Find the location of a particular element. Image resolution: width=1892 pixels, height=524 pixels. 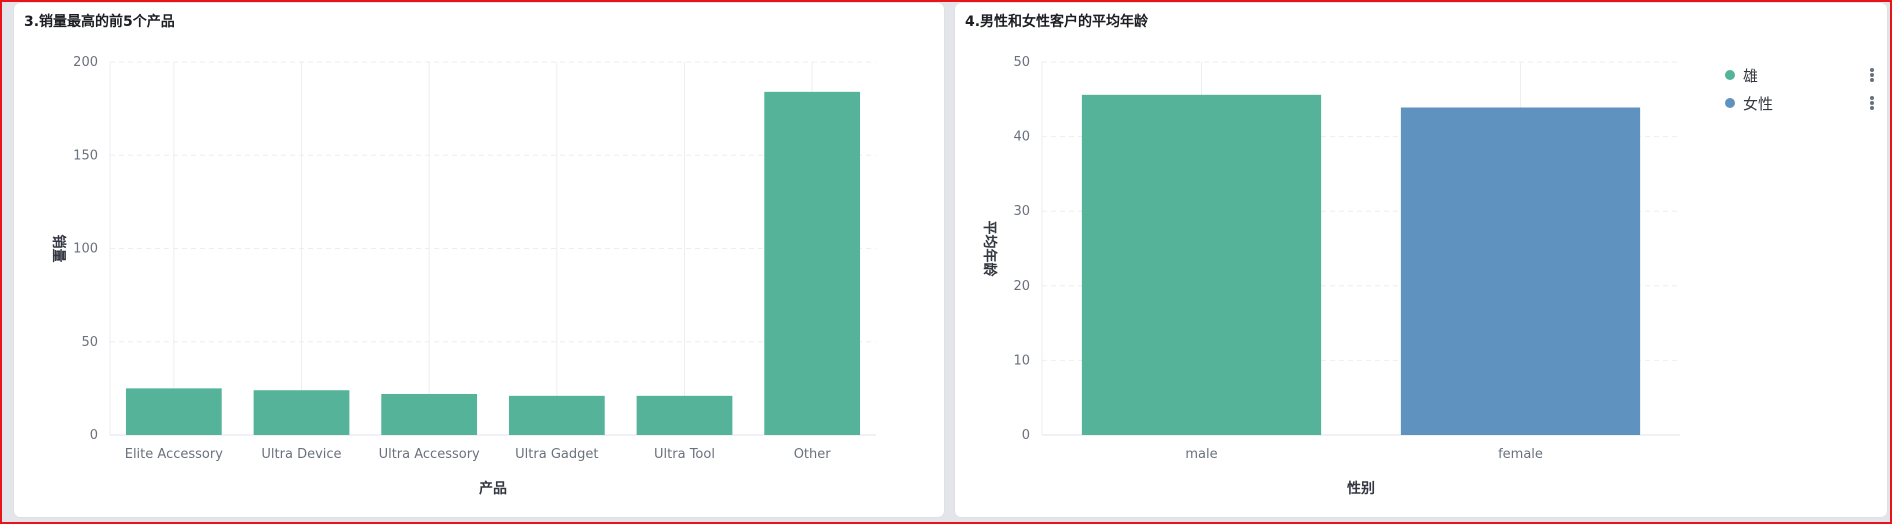

y-tick-label: 150 is located at coordinates (85, 155).